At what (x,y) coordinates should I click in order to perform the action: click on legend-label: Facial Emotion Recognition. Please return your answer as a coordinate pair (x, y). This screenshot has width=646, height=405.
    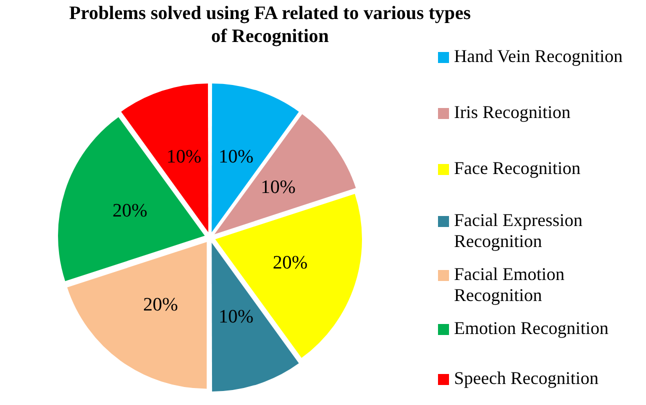
    Looking at the image, I should click on (510, 285).